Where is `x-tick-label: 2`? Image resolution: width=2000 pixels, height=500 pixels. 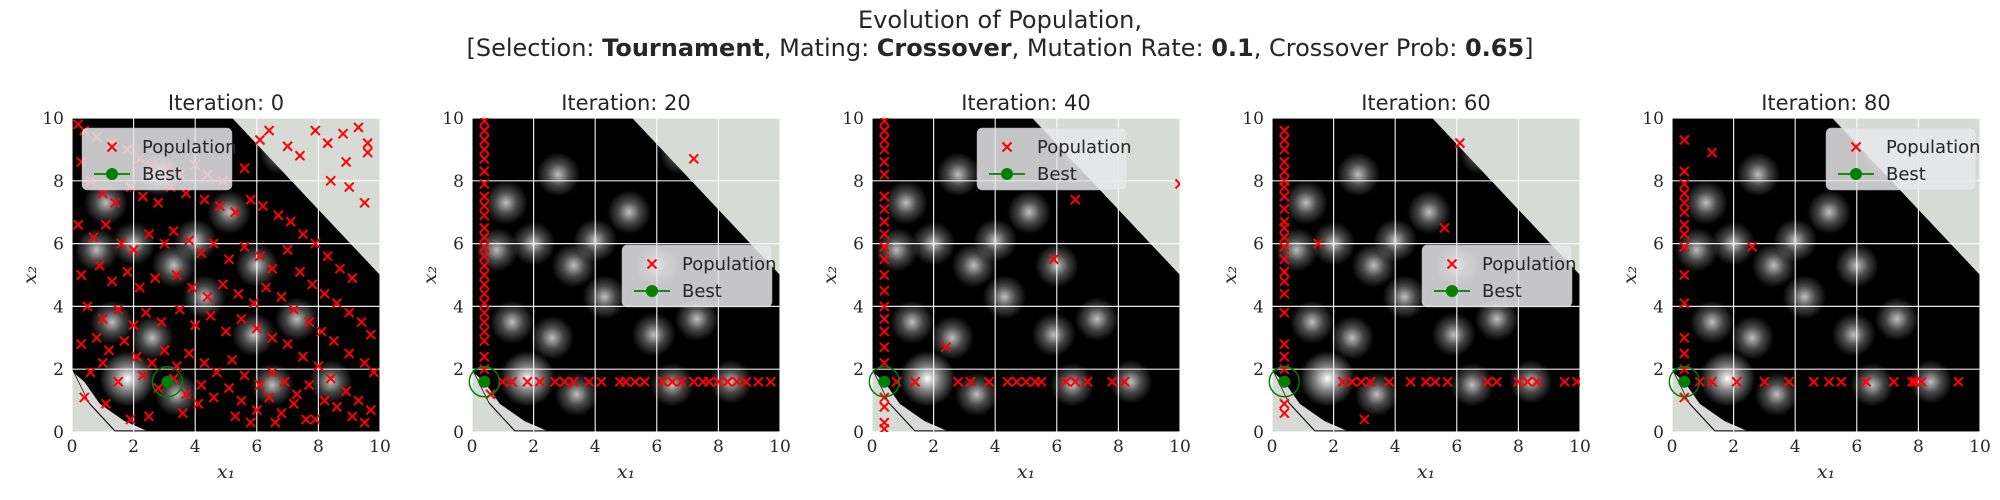
x-tick-label: 2 is located at coordinates (933, 447).